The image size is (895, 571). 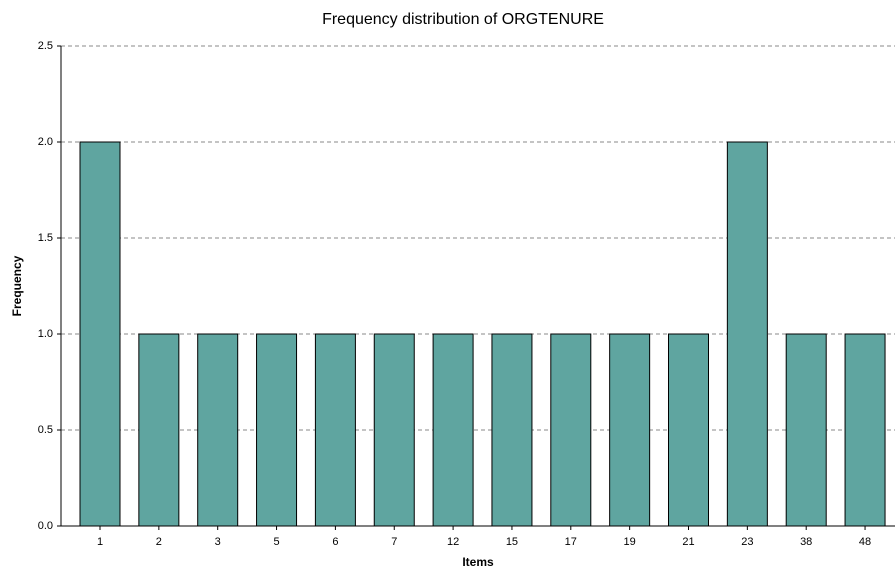 I want to click on x-axis-label: Items, so click(x=478, y=562).